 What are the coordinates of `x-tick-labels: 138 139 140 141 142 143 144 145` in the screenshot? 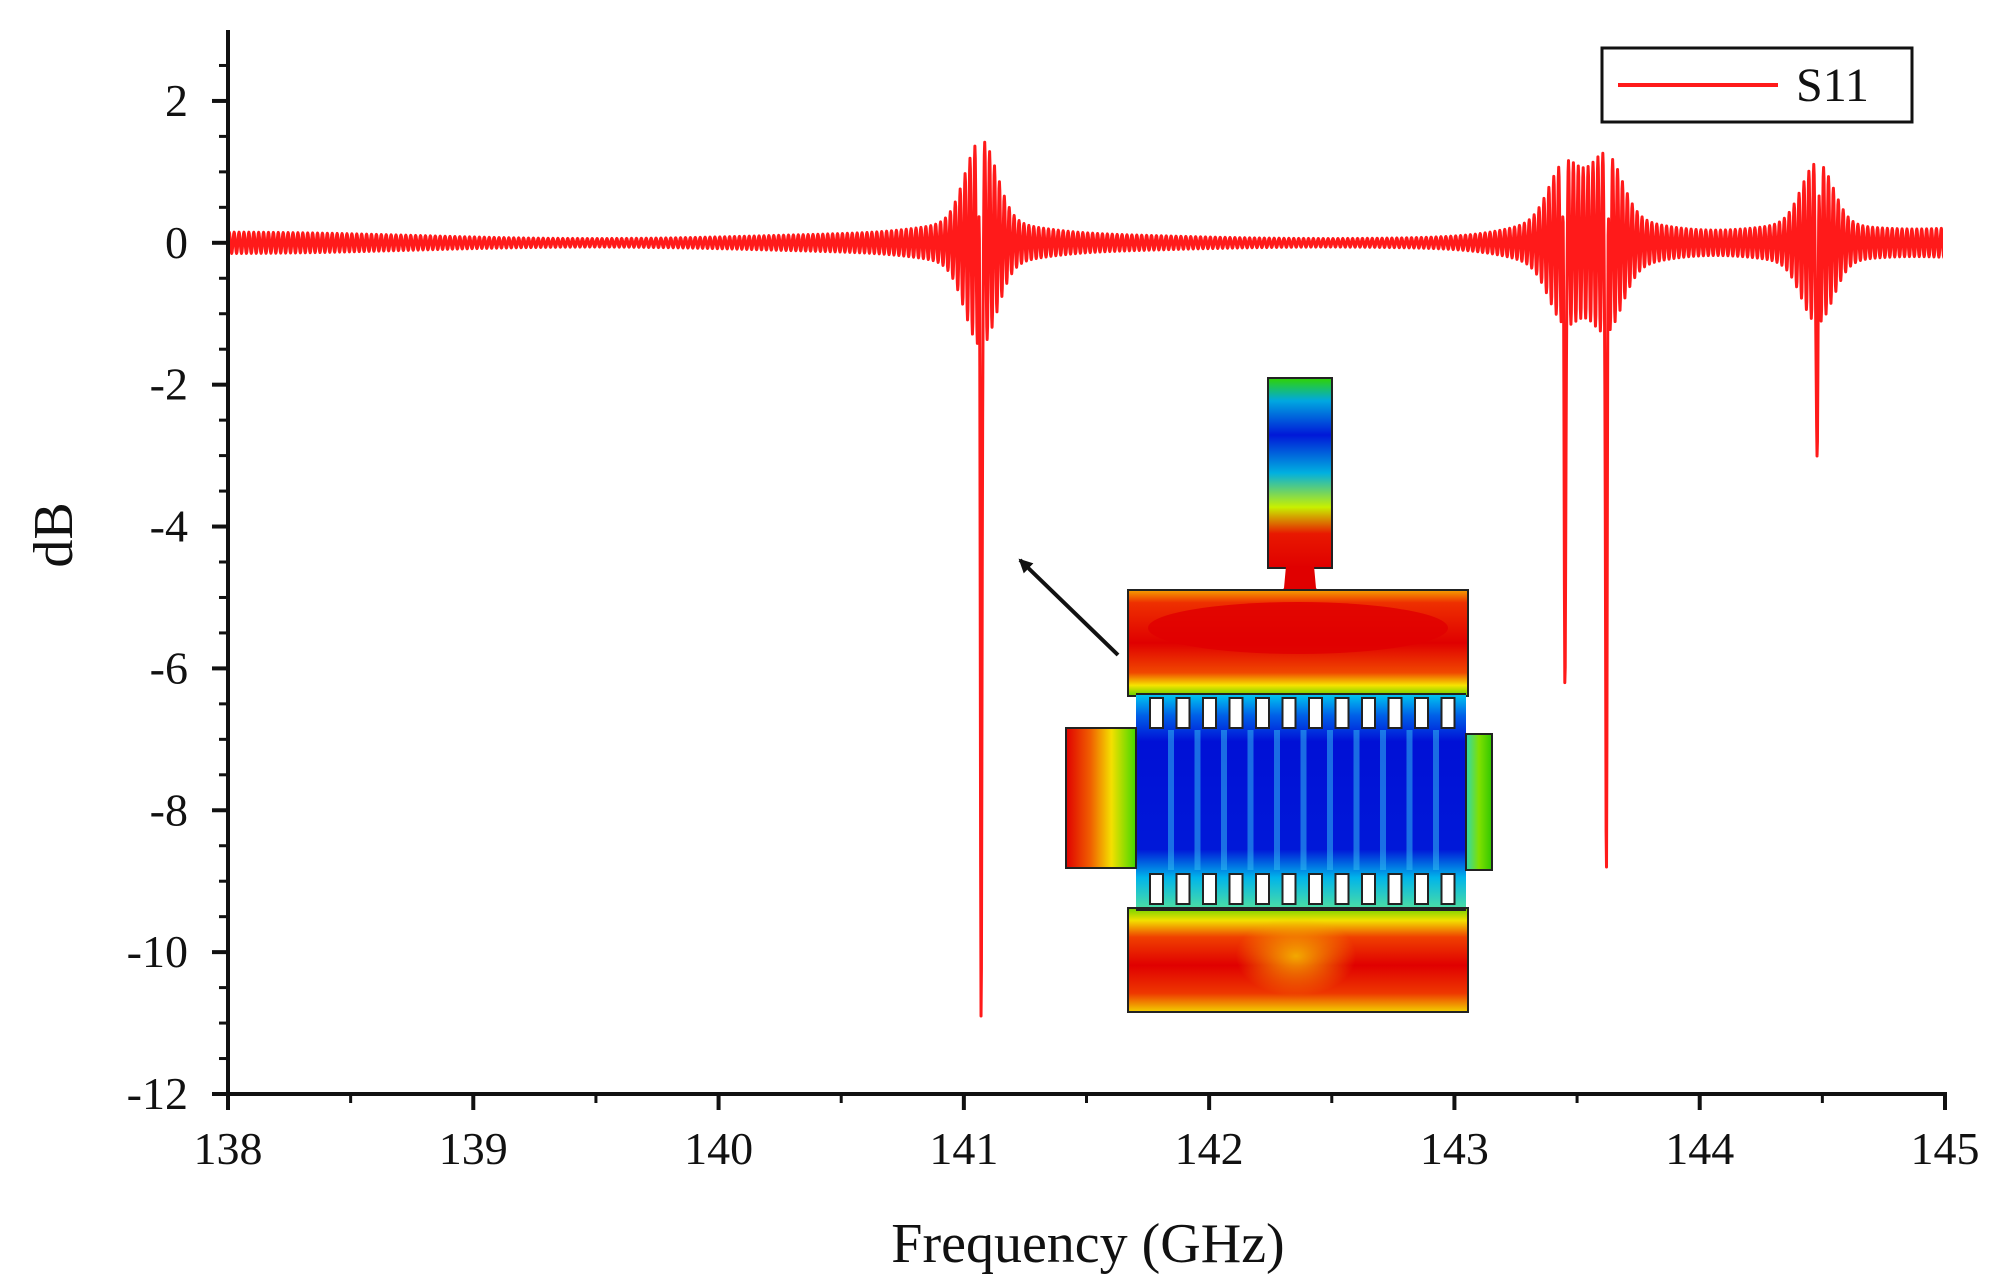 It's located at (1087, 1148).